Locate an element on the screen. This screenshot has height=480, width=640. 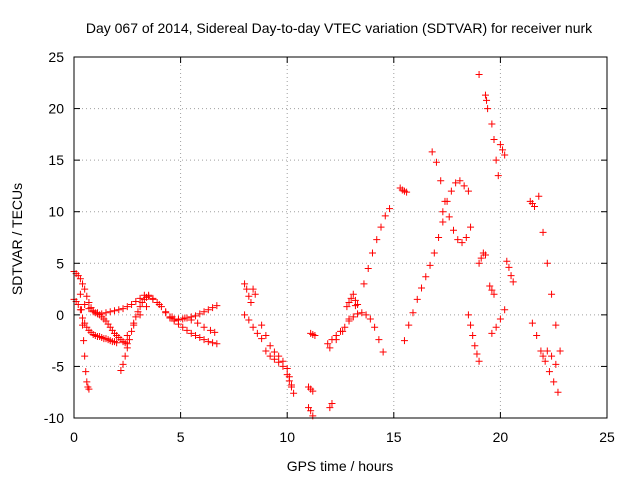
x-tick-label: 15 is located at coordinates (394, 437).